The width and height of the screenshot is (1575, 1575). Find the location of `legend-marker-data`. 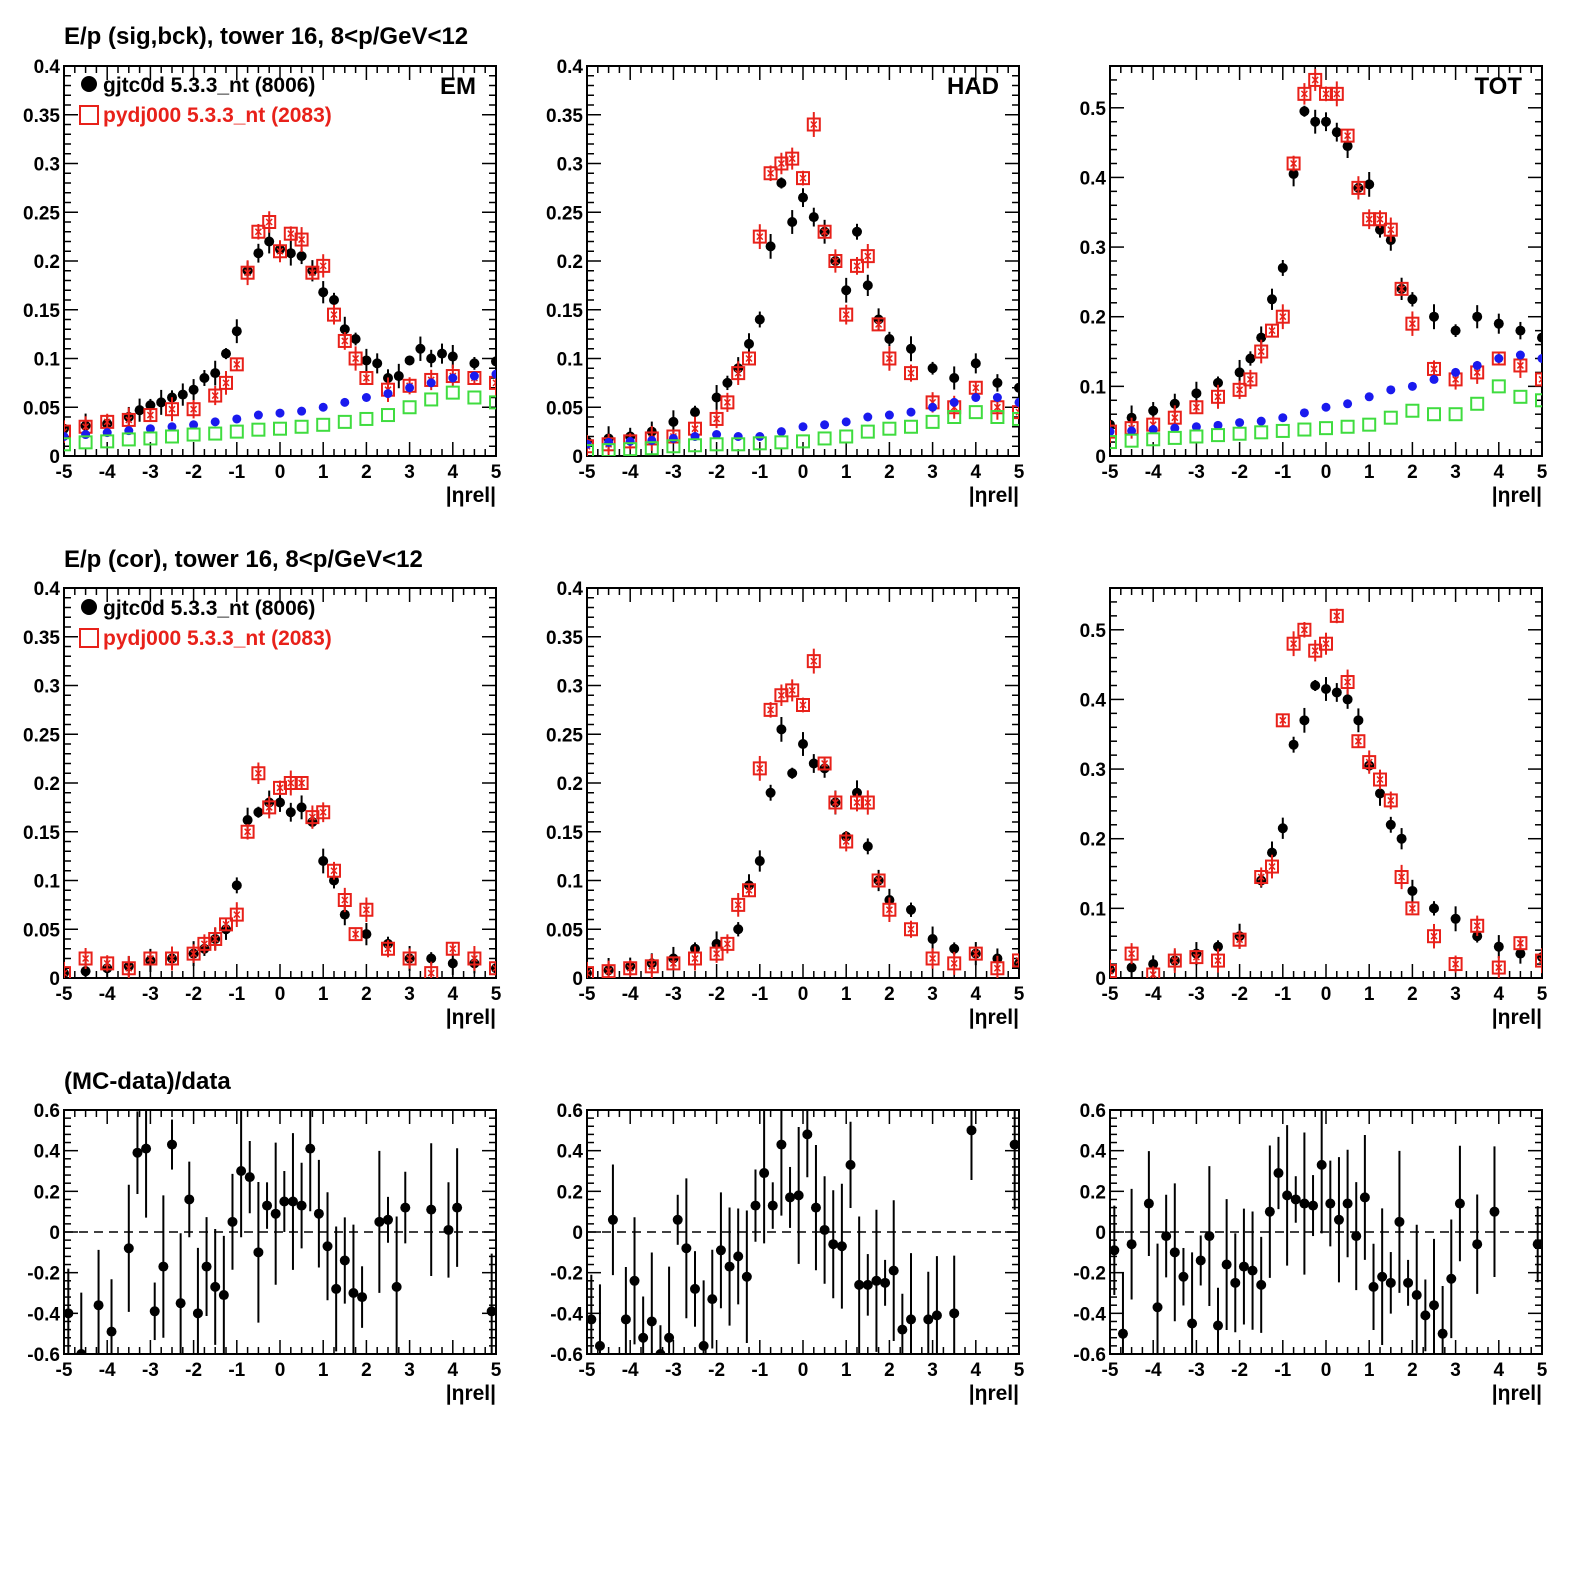

legend-marker-data is located at coordinates (89, 84).